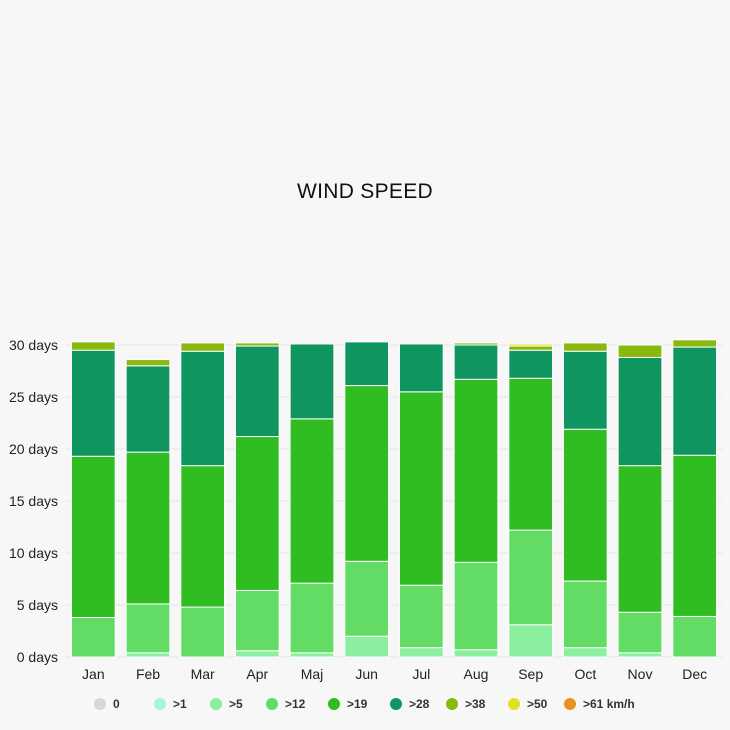  I want to click on x-tick-label: Jan, so click(93, 674).